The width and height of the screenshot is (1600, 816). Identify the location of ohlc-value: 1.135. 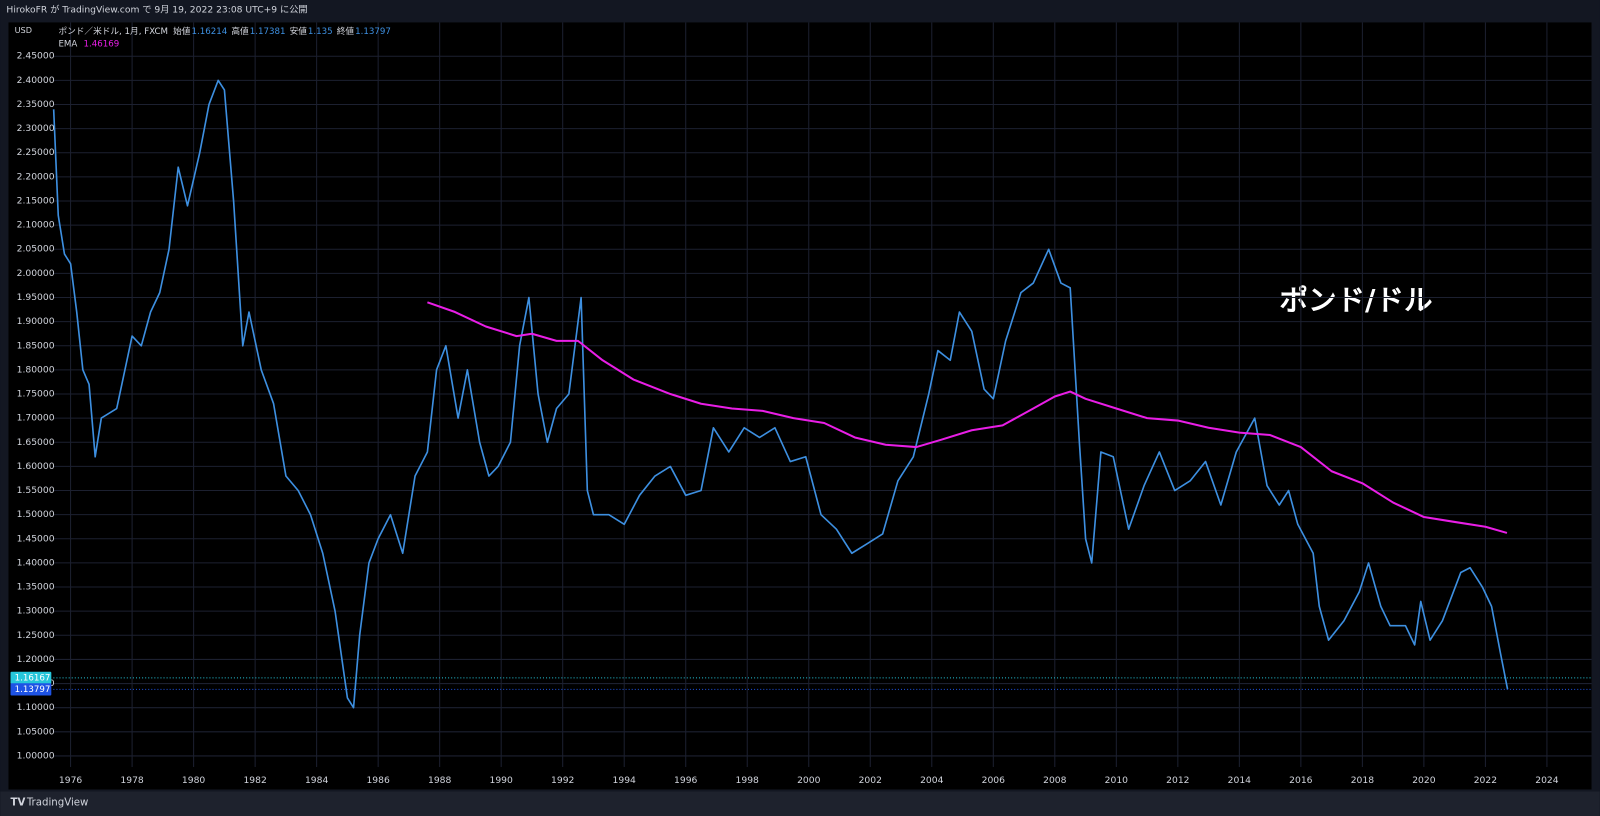
(320, 32).